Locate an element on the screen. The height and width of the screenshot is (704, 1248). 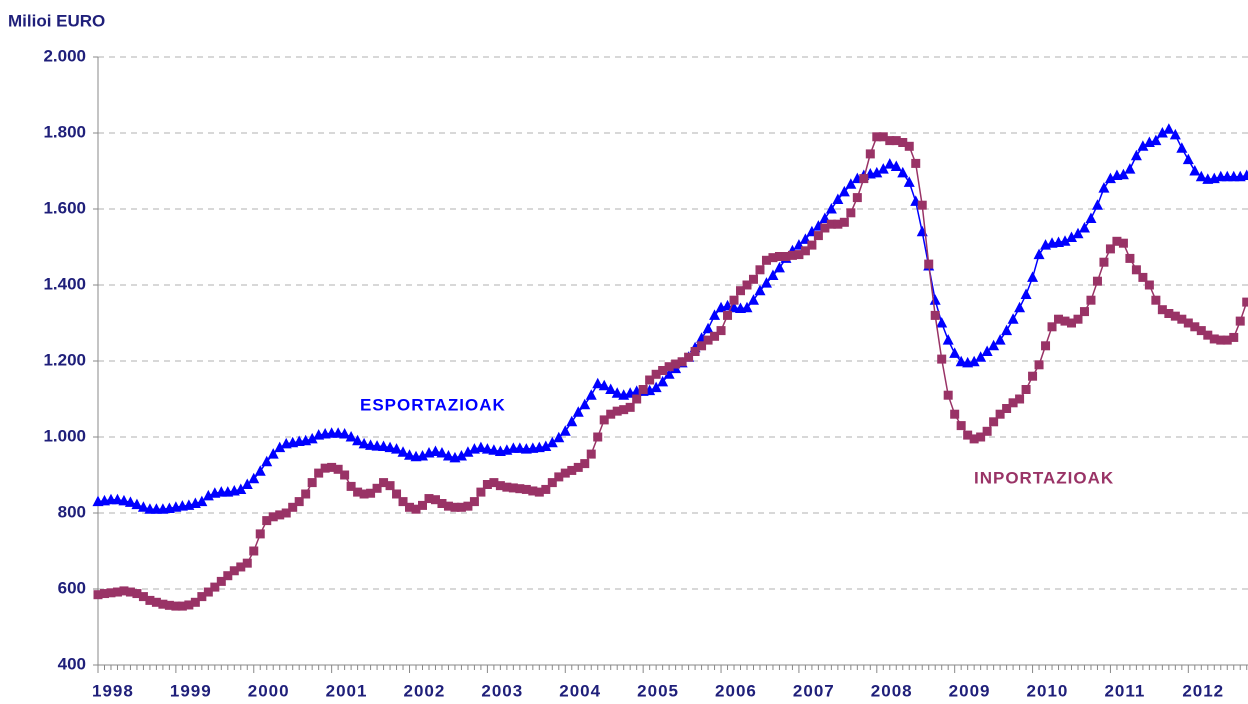
y-tick-label: 1.000 is located at coordinates (64, 435).